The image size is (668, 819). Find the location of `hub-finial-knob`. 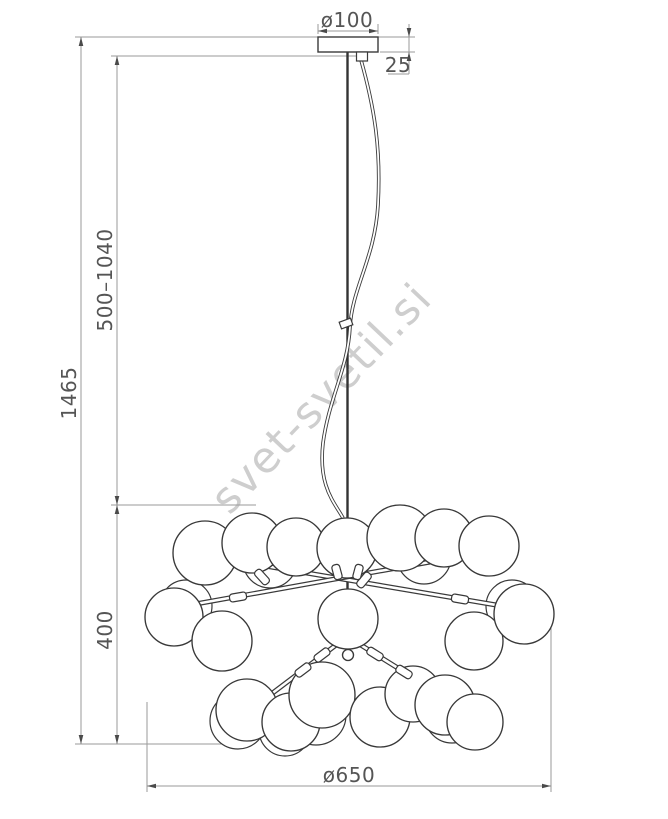

hub-finial-knob is located at coordinates (348, 655).